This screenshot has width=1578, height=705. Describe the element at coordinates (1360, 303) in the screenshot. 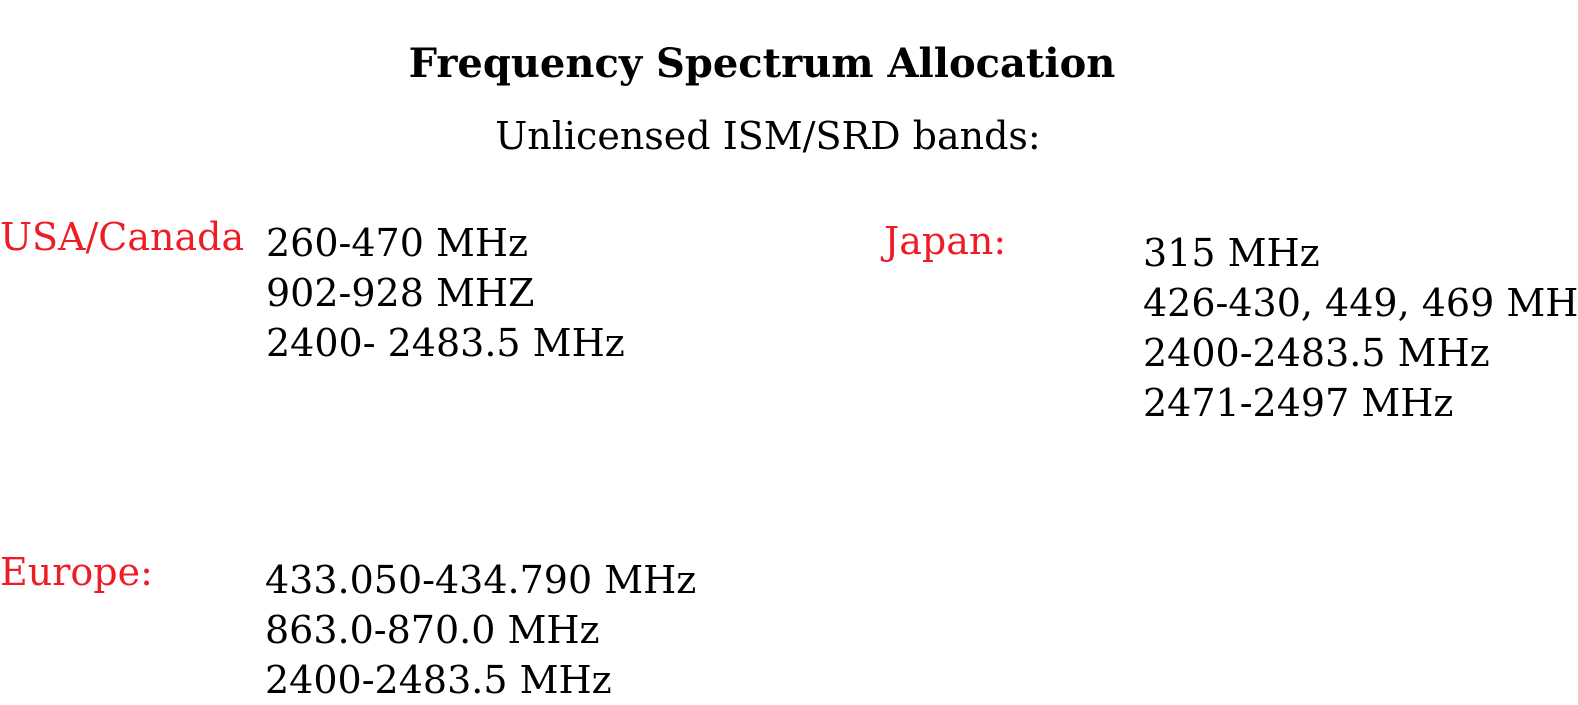

I see `band-item: 426-430, 449, 469 MHz` at that location.